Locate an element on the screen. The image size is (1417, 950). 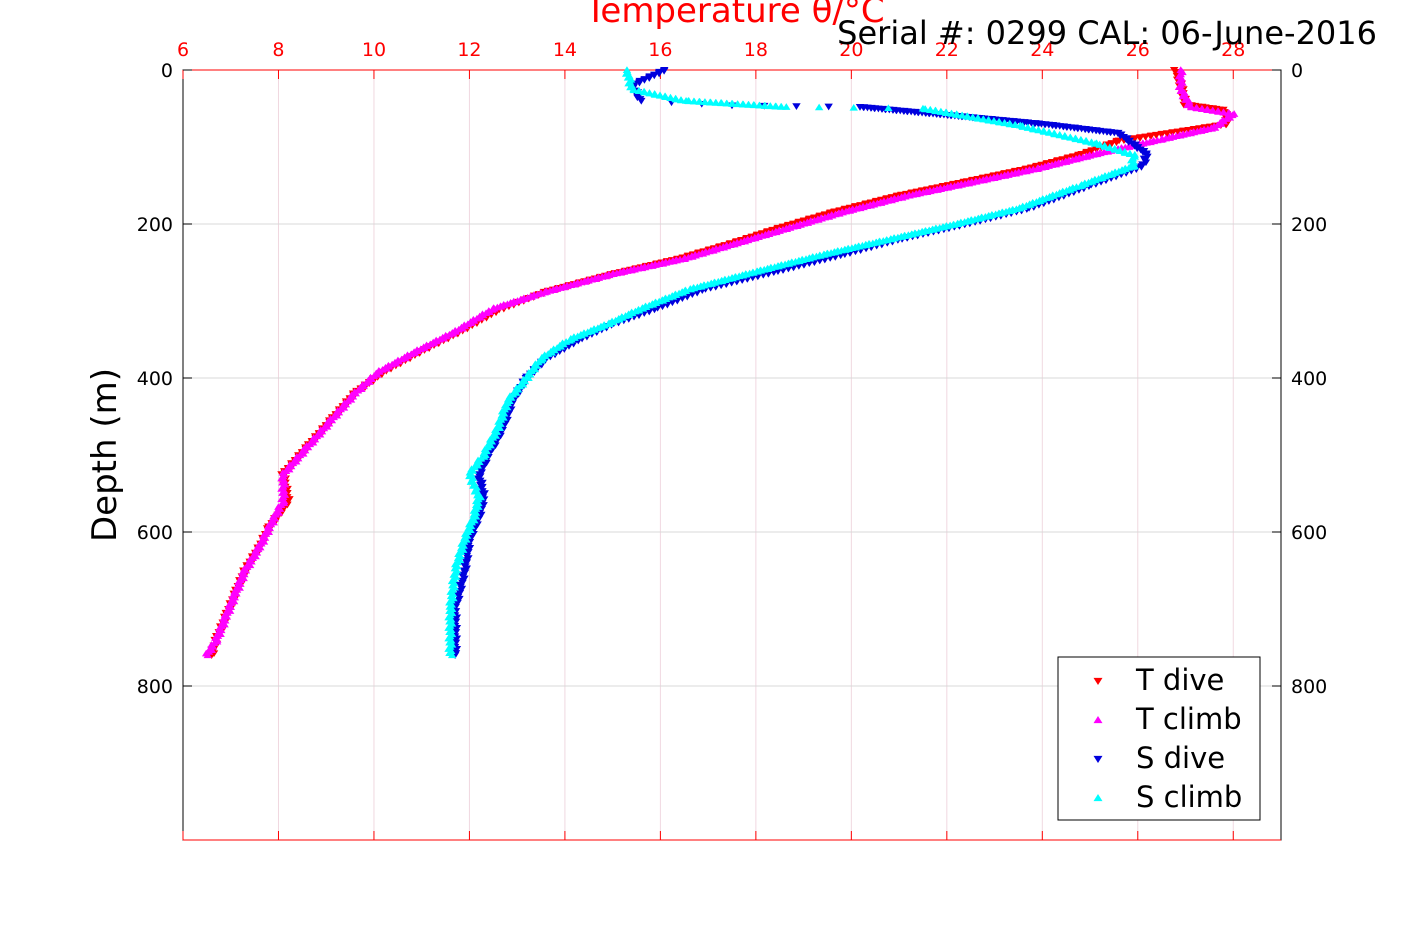
legend-label-t-dive: T dive is located at coordinates (1179, 680).